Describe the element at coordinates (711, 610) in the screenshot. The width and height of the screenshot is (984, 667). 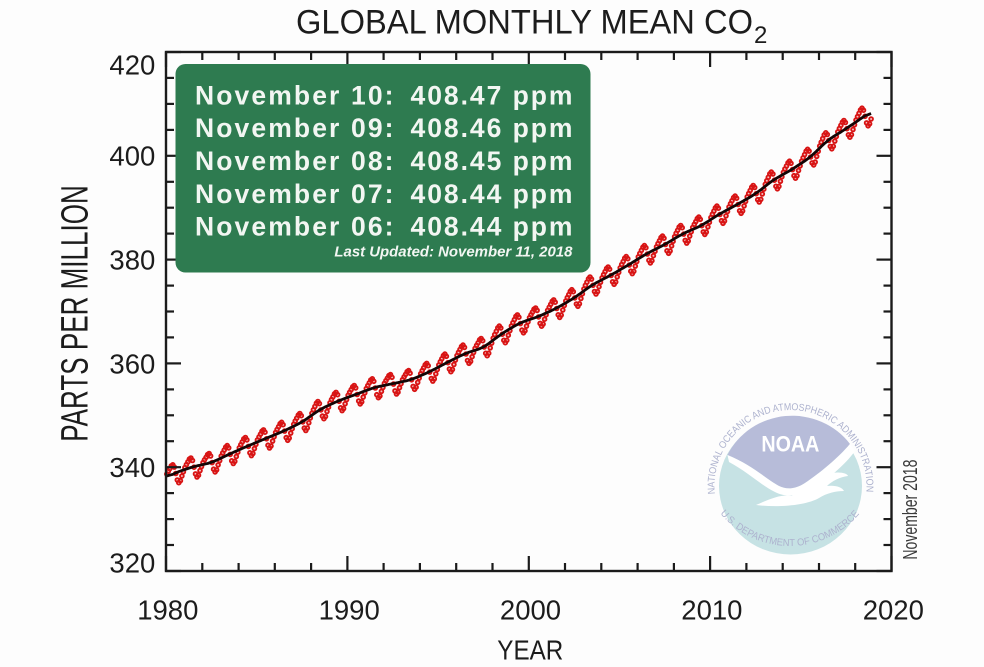
I see `svg-text: 2010` at that location.